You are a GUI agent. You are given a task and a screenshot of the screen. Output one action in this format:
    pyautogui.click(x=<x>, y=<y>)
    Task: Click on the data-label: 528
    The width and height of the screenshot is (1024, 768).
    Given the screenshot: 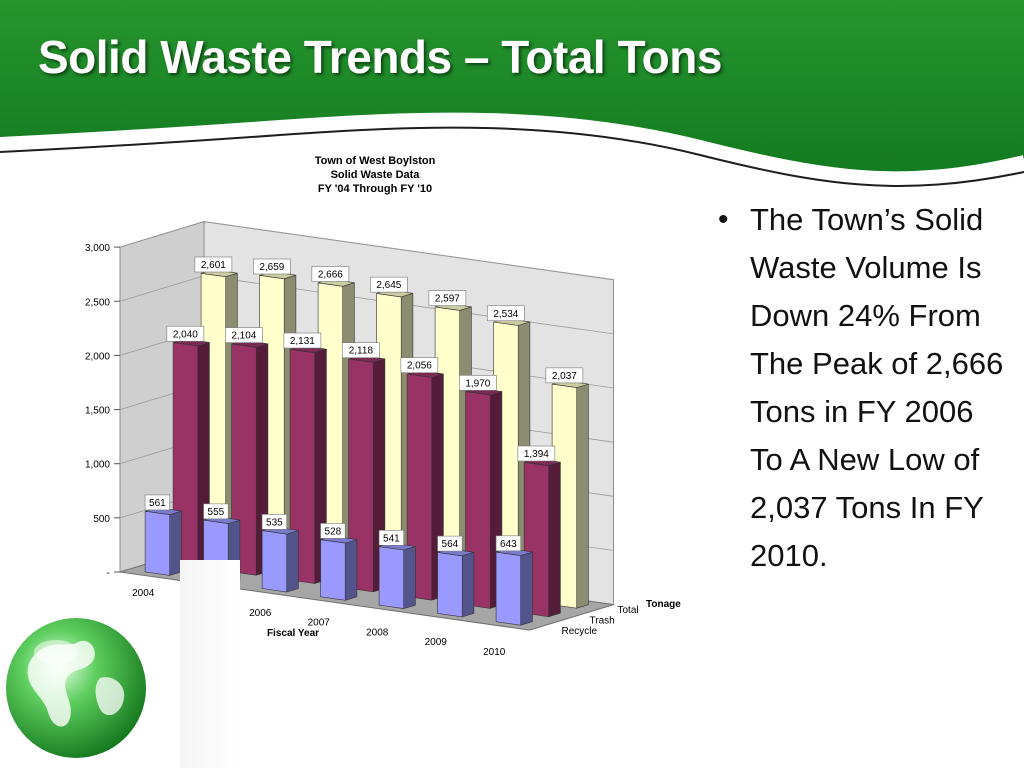 What is the action you would take?
    pyautogui.click(x=333, y=531)
    